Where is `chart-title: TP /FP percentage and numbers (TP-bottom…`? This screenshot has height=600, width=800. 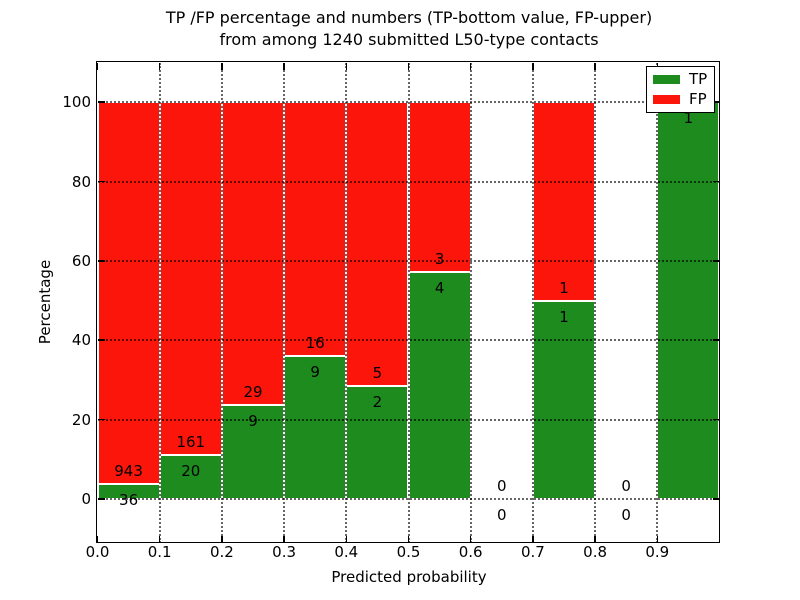
chart-title: TP /FP percentage and numbers (TP-bottom… is located at coordinates (409, 29).